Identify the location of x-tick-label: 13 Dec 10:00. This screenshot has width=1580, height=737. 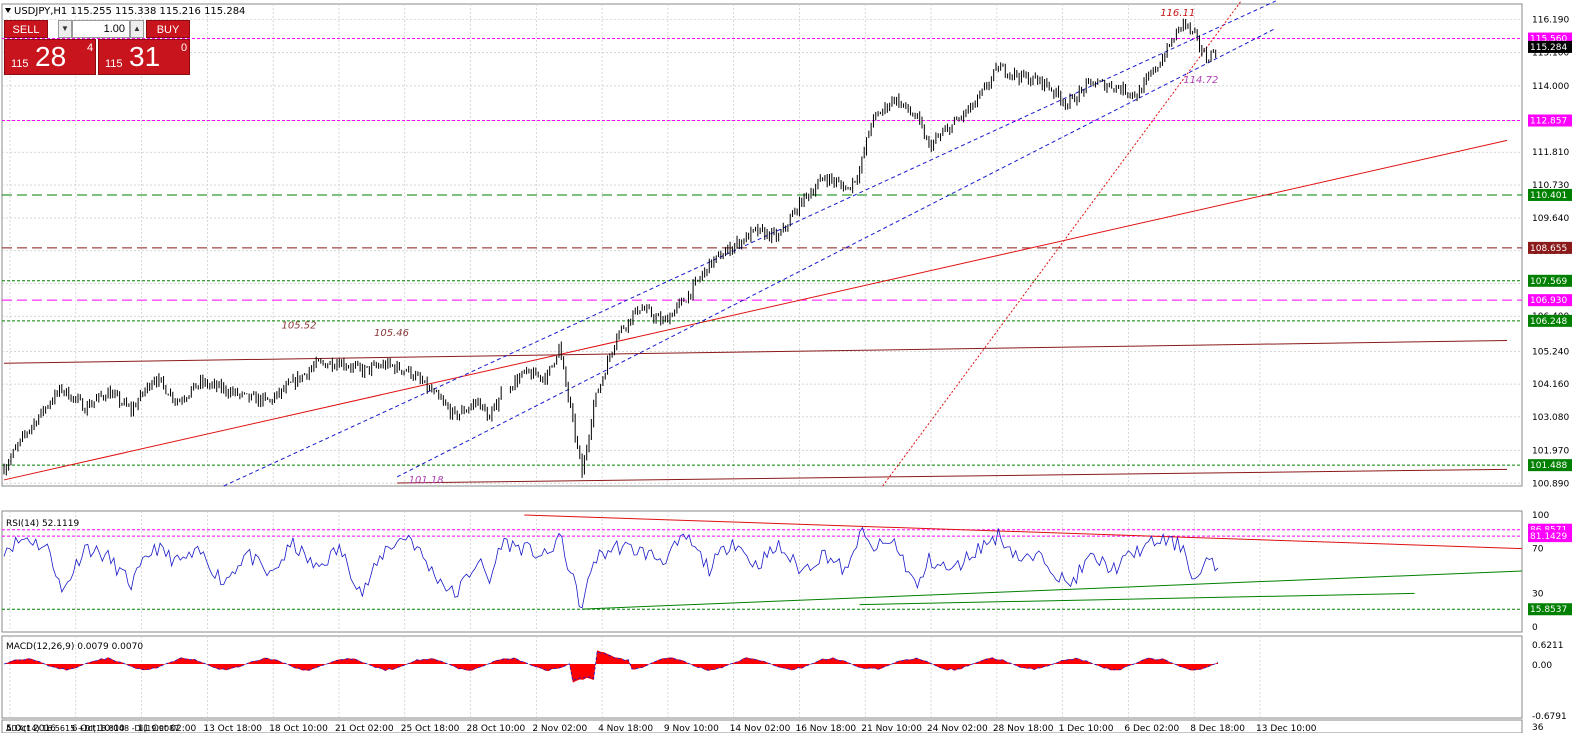
(1286, 728).